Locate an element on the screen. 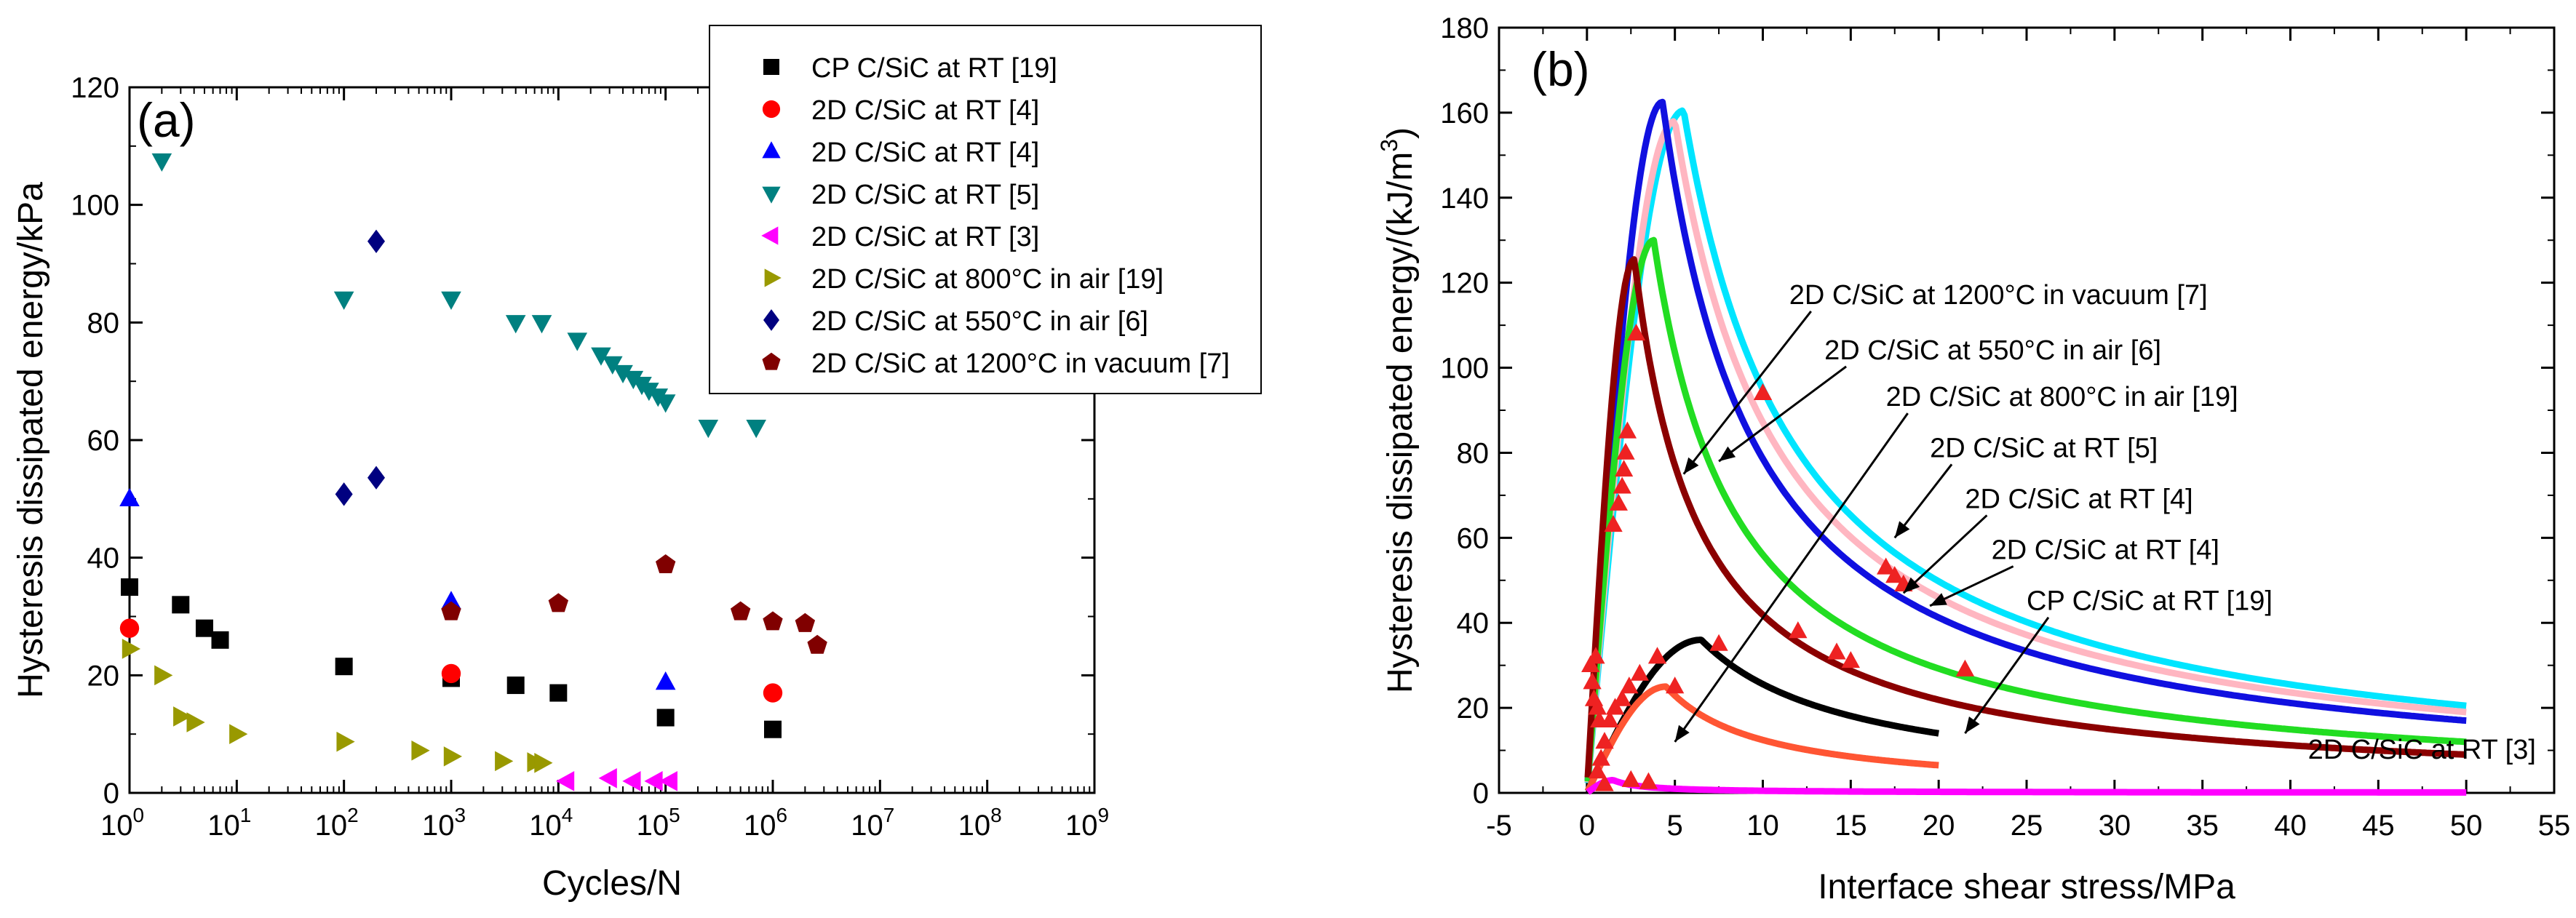  y-tick-label-a: 40 is located at coordinates (103, 559).